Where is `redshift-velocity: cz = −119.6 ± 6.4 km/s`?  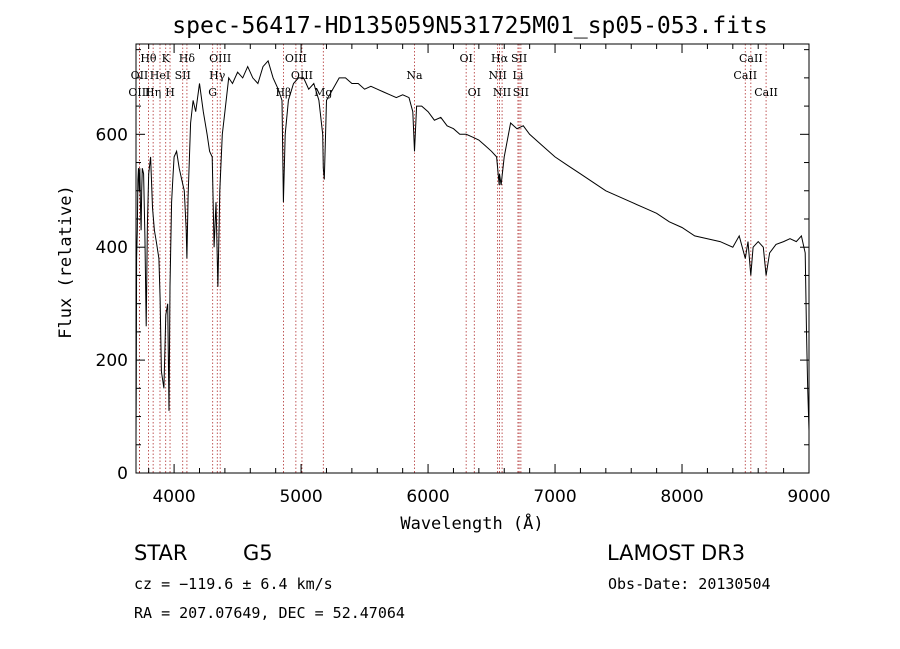 redshift-velocity: cz = −119.6 ± 6.4 km/s is located at coordinates (233, 584).